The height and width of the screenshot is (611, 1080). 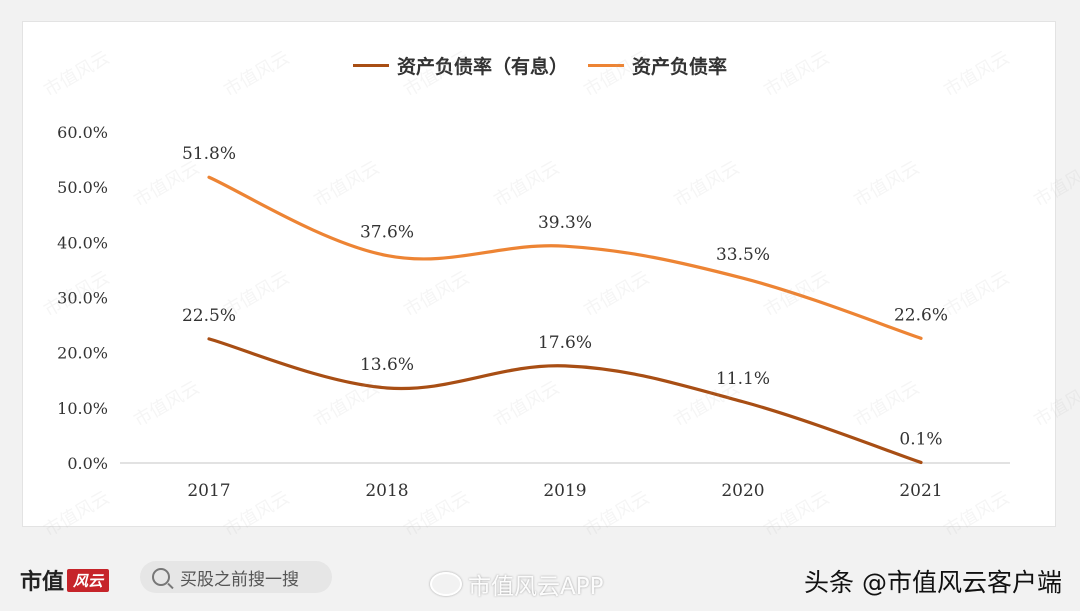 I want to click on legend-swatch-interest-bearing, so click(x=370, y=65).